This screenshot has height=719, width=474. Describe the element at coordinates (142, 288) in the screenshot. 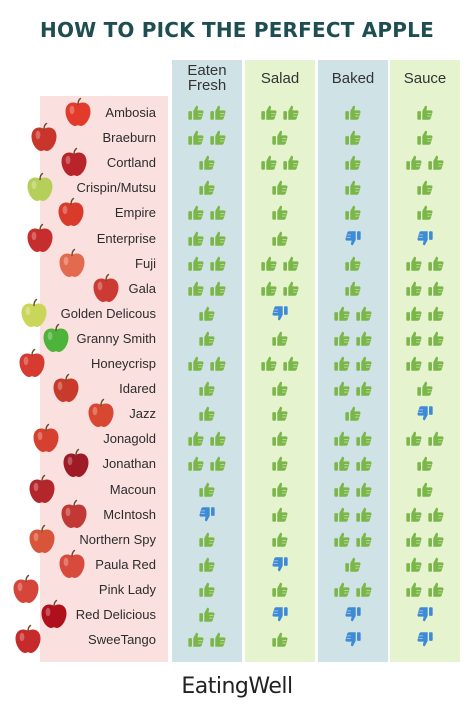

I see `apple-name: Gala` at that location.